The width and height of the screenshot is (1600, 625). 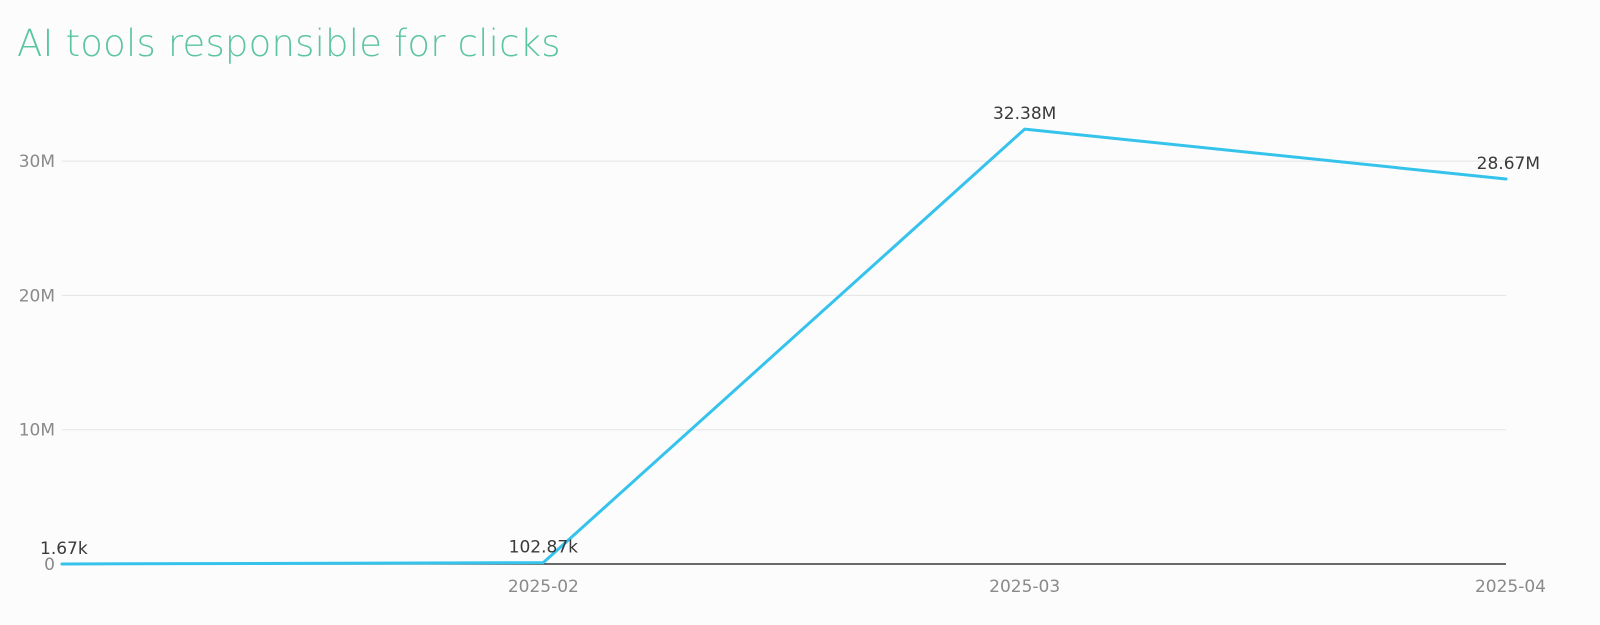 What do you see at coordinates (37, 431) in the screenshot?
I see `y-tick-label: 10M` at bounding box center [37, 431].